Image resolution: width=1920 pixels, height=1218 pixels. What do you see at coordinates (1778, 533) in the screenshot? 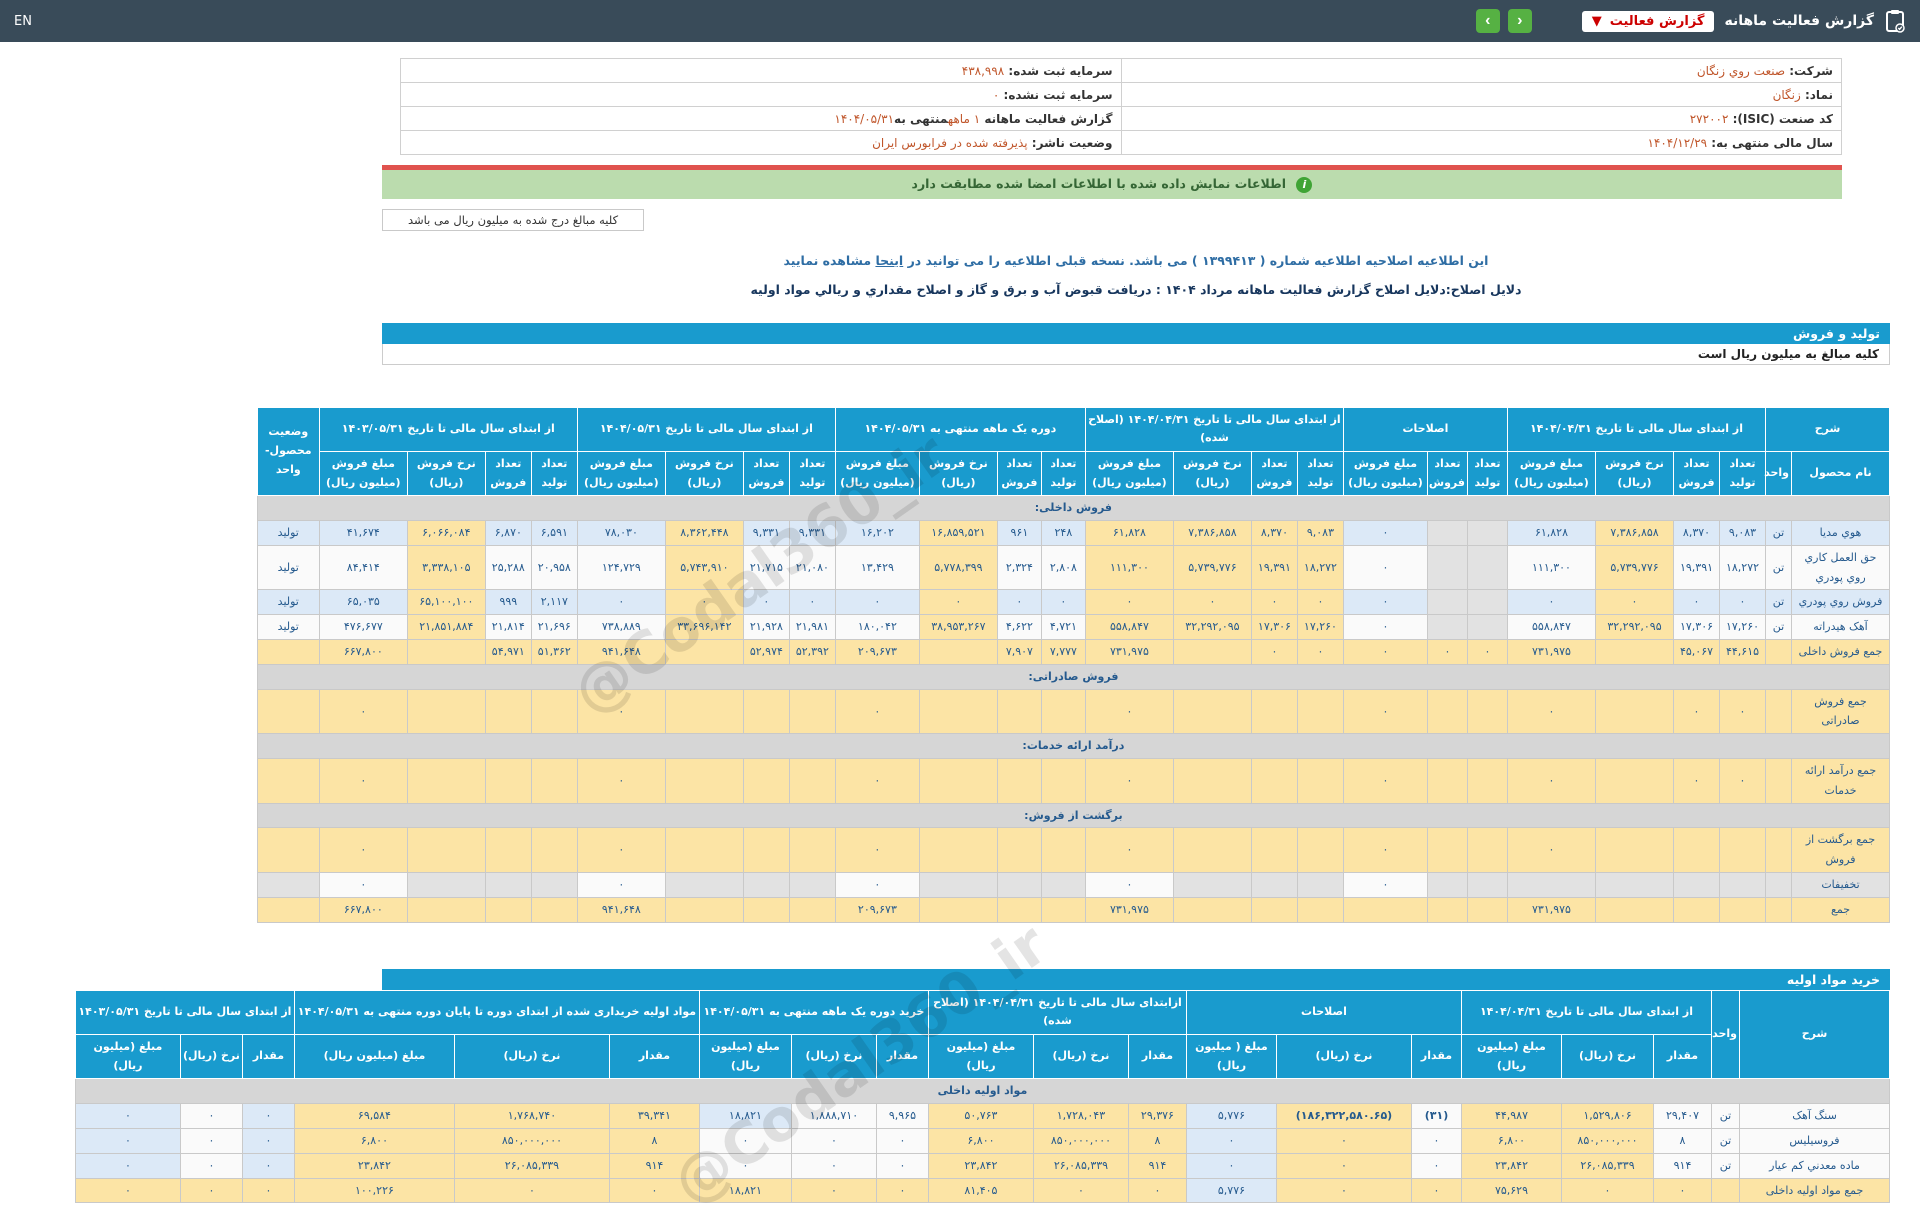
I see `table-cell: تن` at bounding box center [1778, 533].